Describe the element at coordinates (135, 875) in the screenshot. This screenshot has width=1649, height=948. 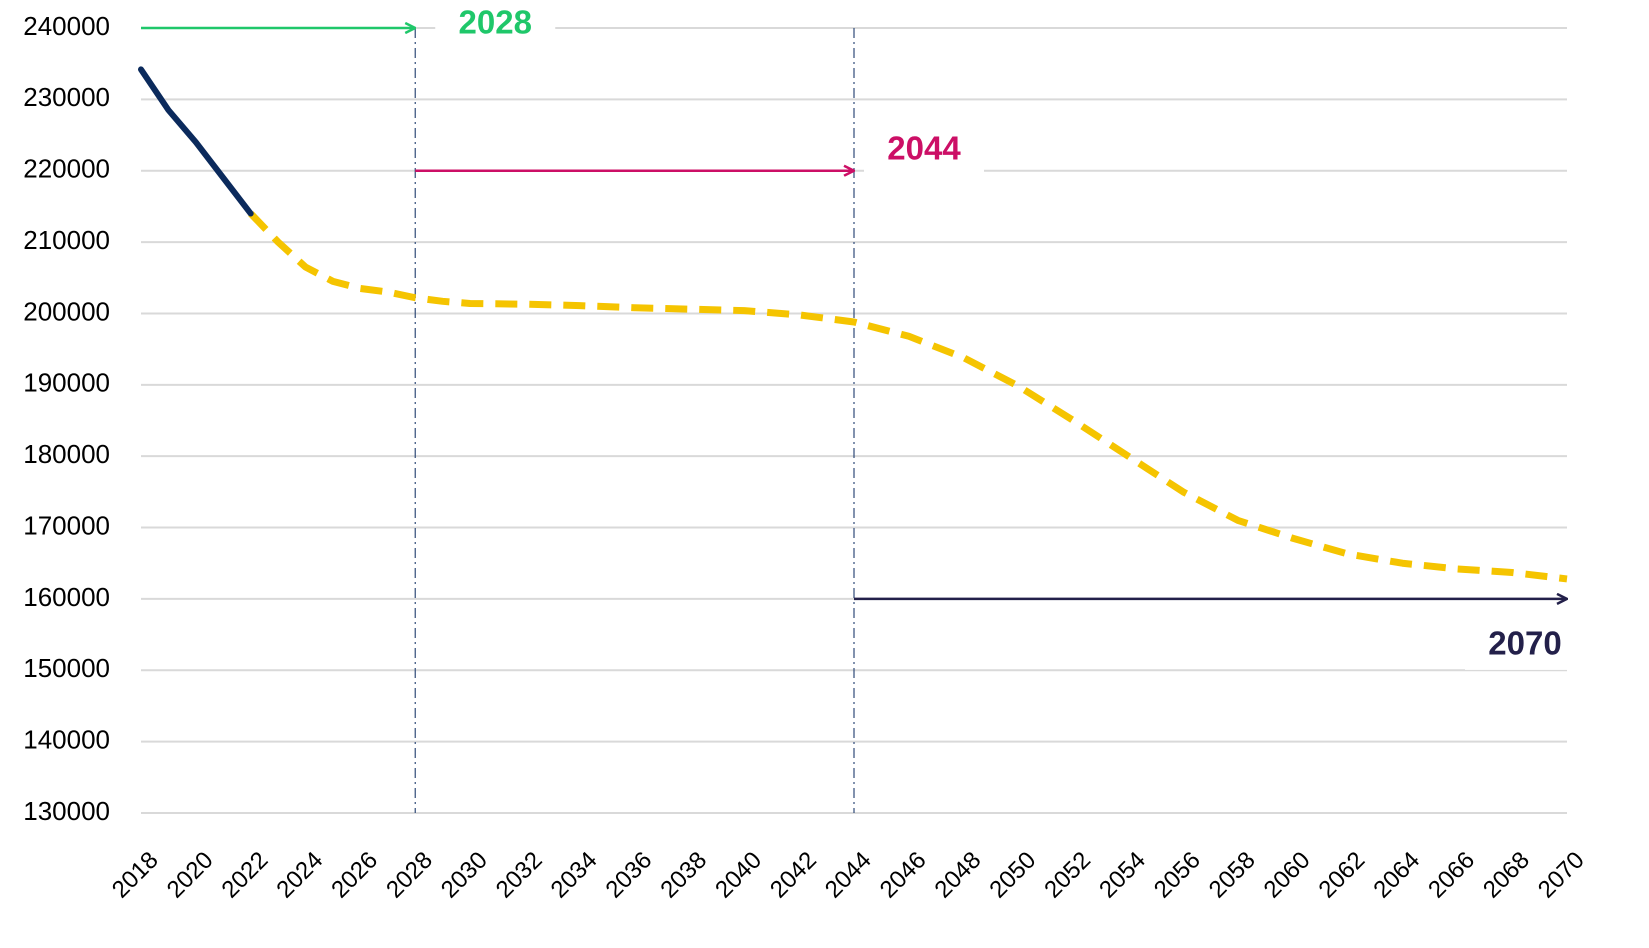
I see `x-tick-label: 2018` at that location.